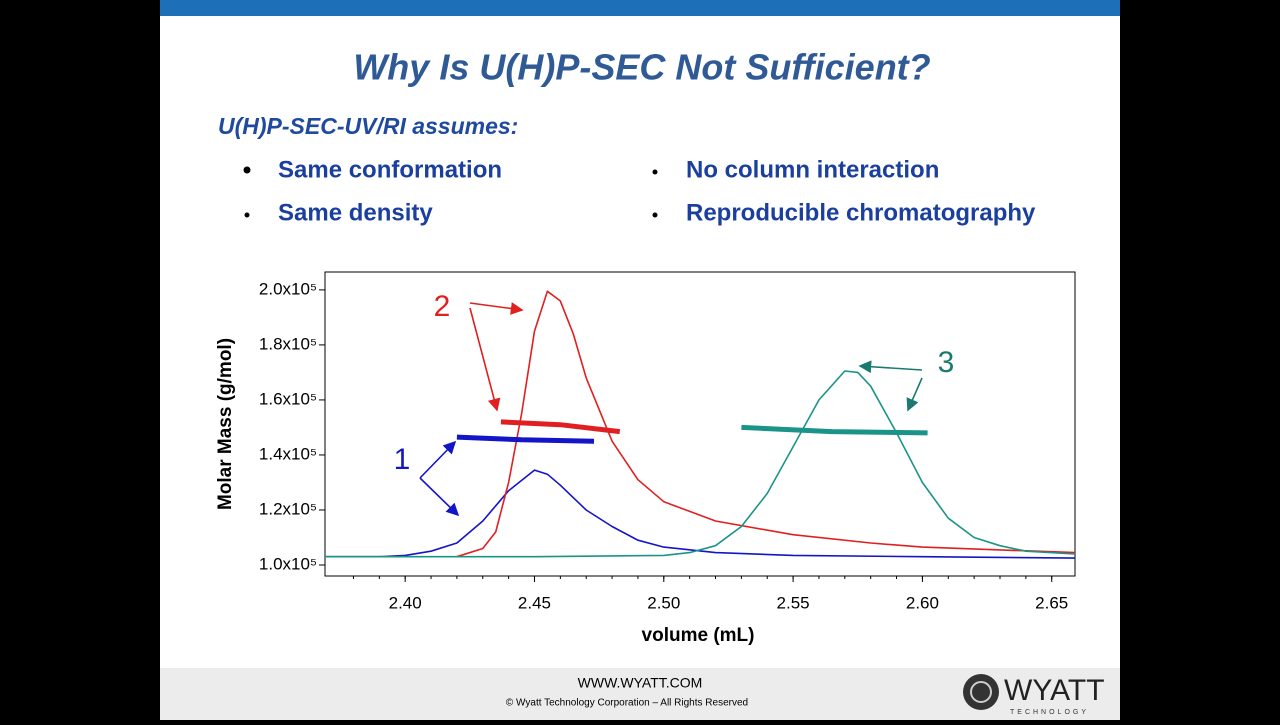 The image size is (1280, 725). What do you see at coordinates (405, 602) in the screenshot?
I see `x-tick-label: 2.40` at bounding box center [405, 602].